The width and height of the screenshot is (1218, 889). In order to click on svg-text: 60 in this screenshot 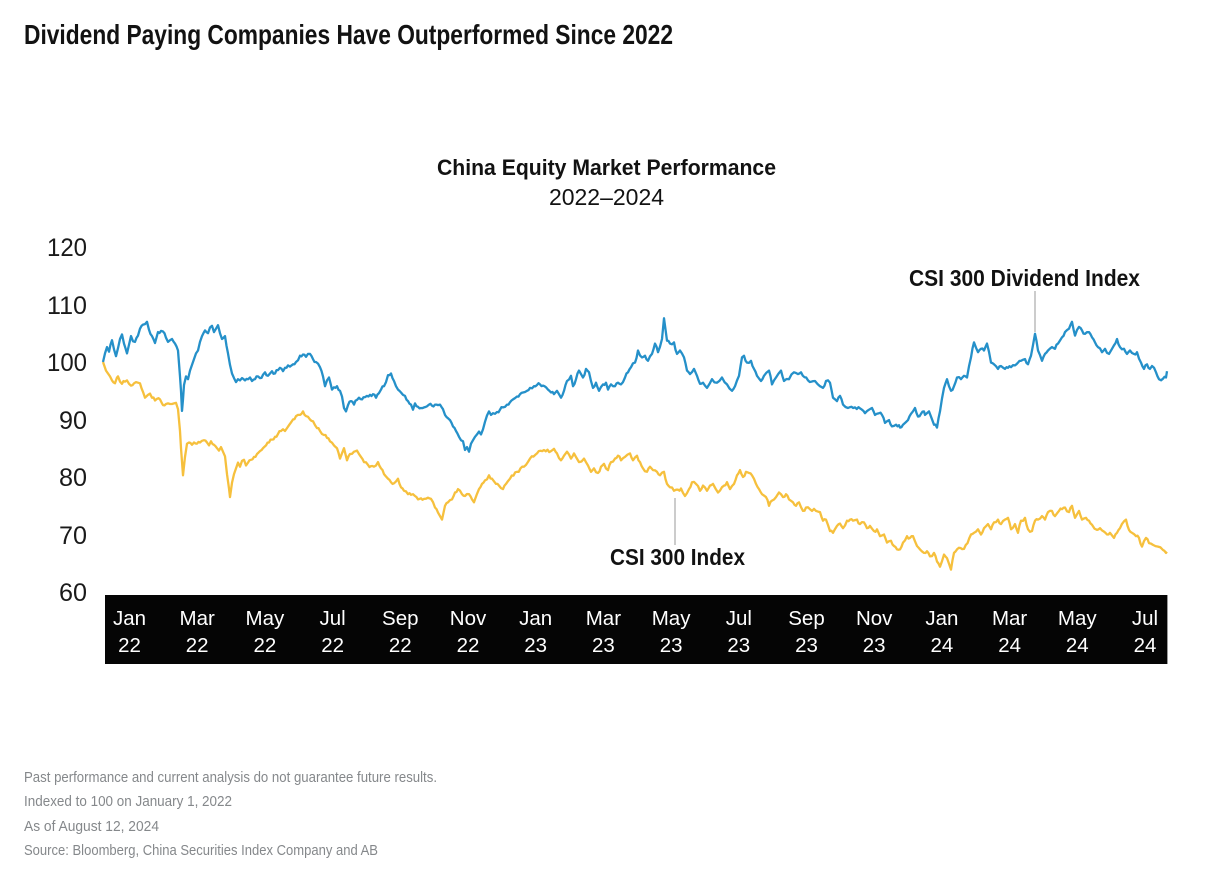, I will do `click(73, 593)`.